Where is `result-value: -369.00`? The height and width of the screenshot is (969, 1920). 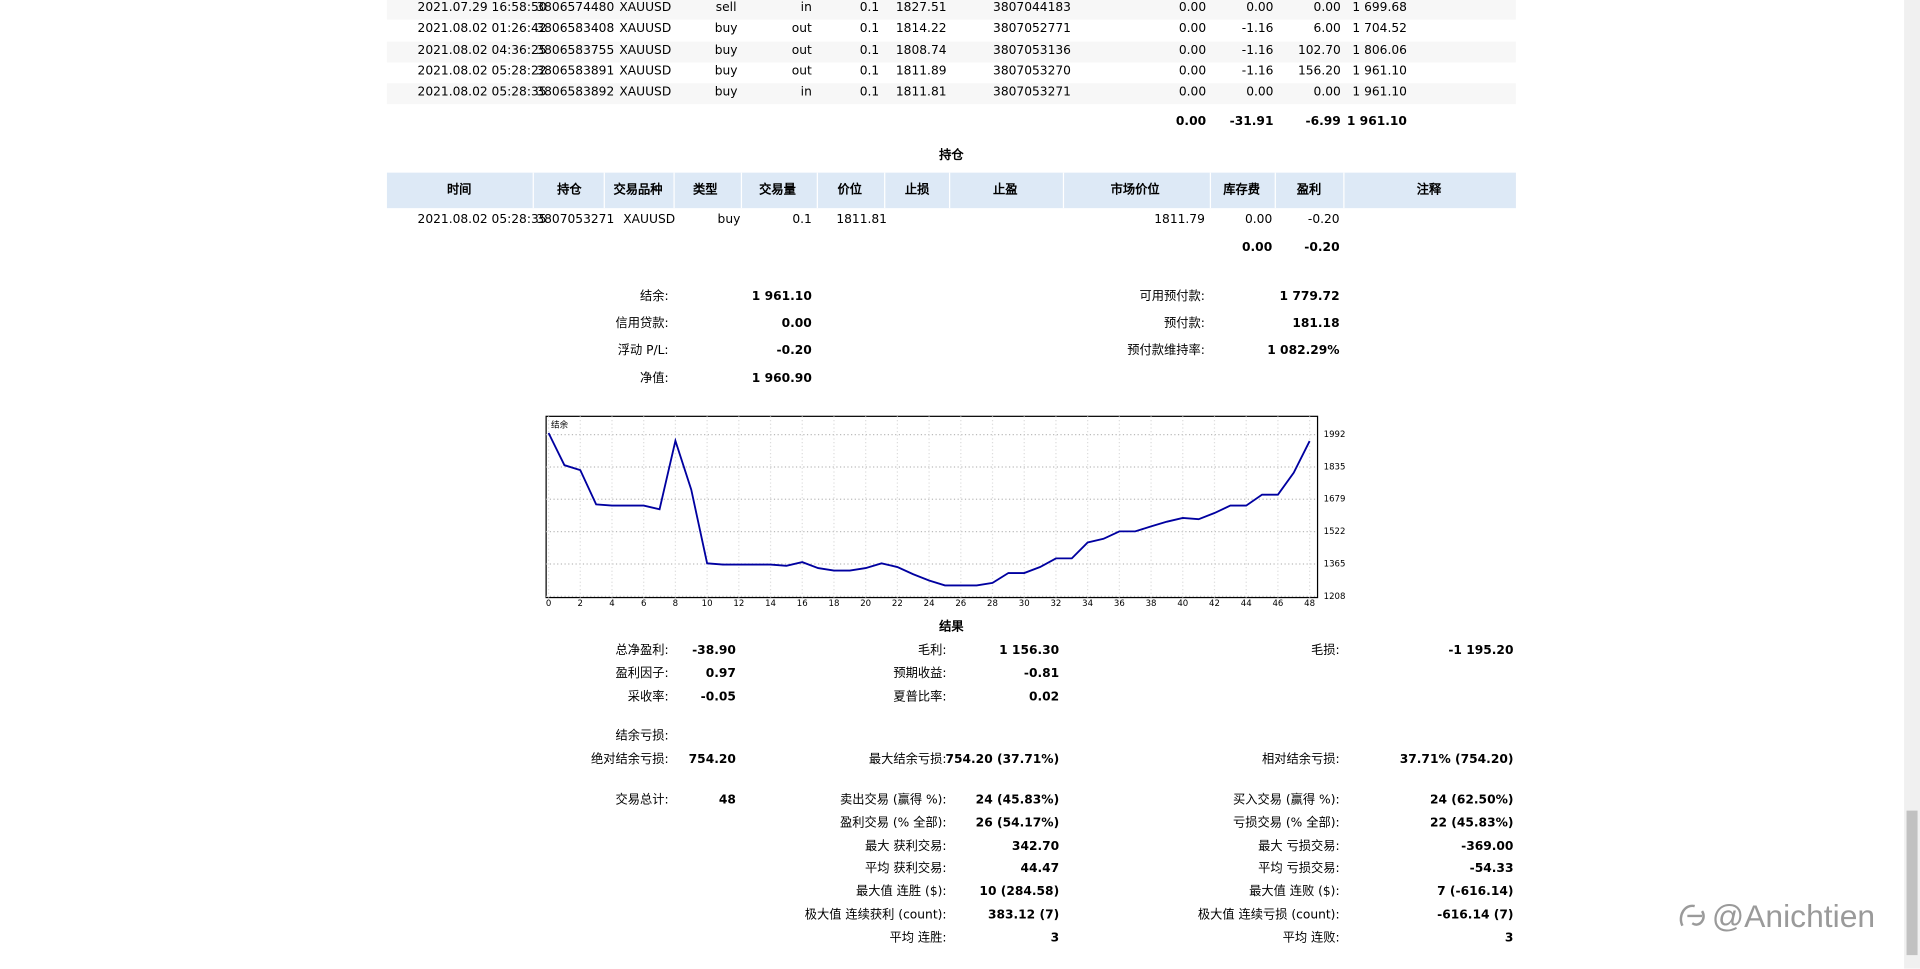
result-value: -369.00 is located at coordinates (1487, 847).